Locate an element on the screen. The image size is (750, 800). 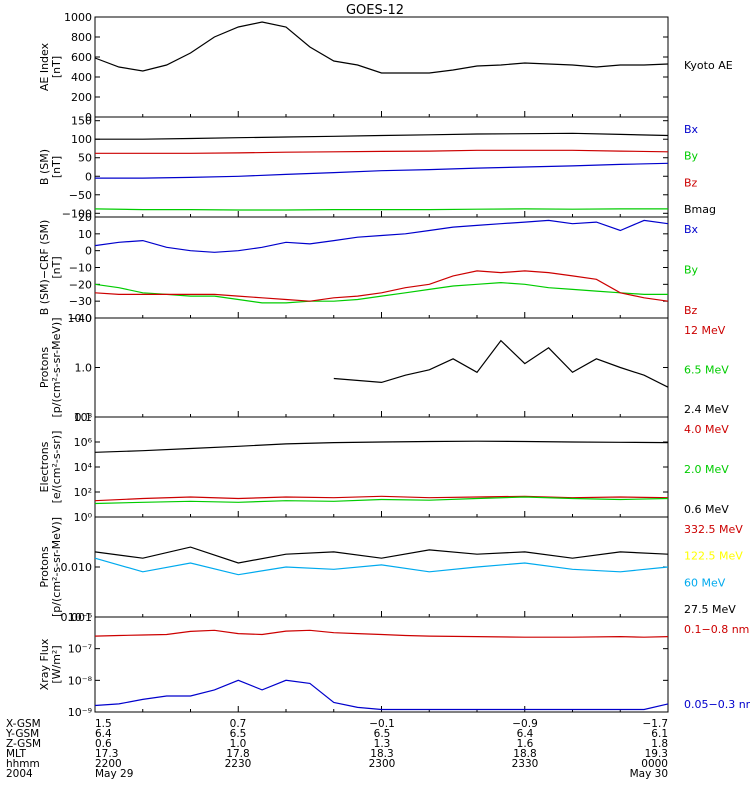
legend-entry: 27.5 MeV is located at coordinates (710, 609).